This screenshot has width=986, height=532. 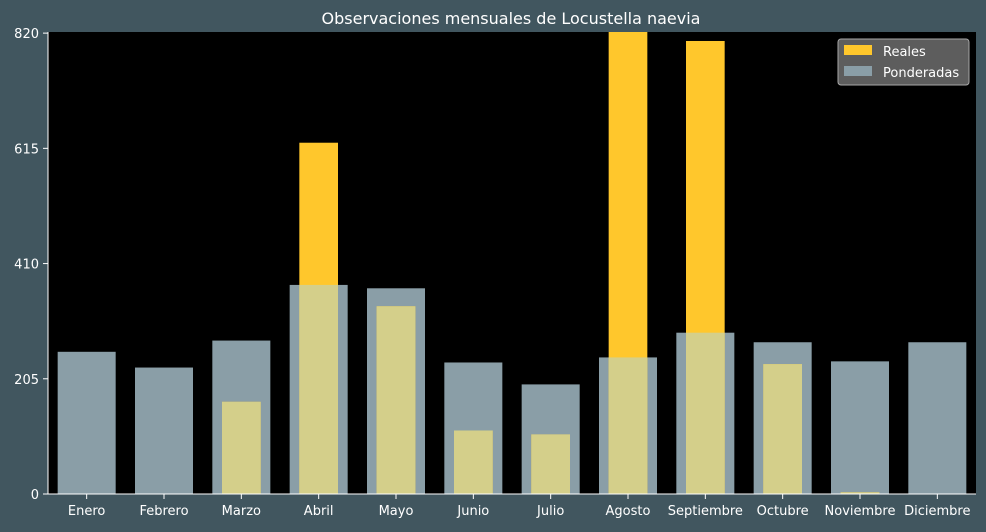 I want to click on bar-overlap-julio, so click(x=550, y=464).